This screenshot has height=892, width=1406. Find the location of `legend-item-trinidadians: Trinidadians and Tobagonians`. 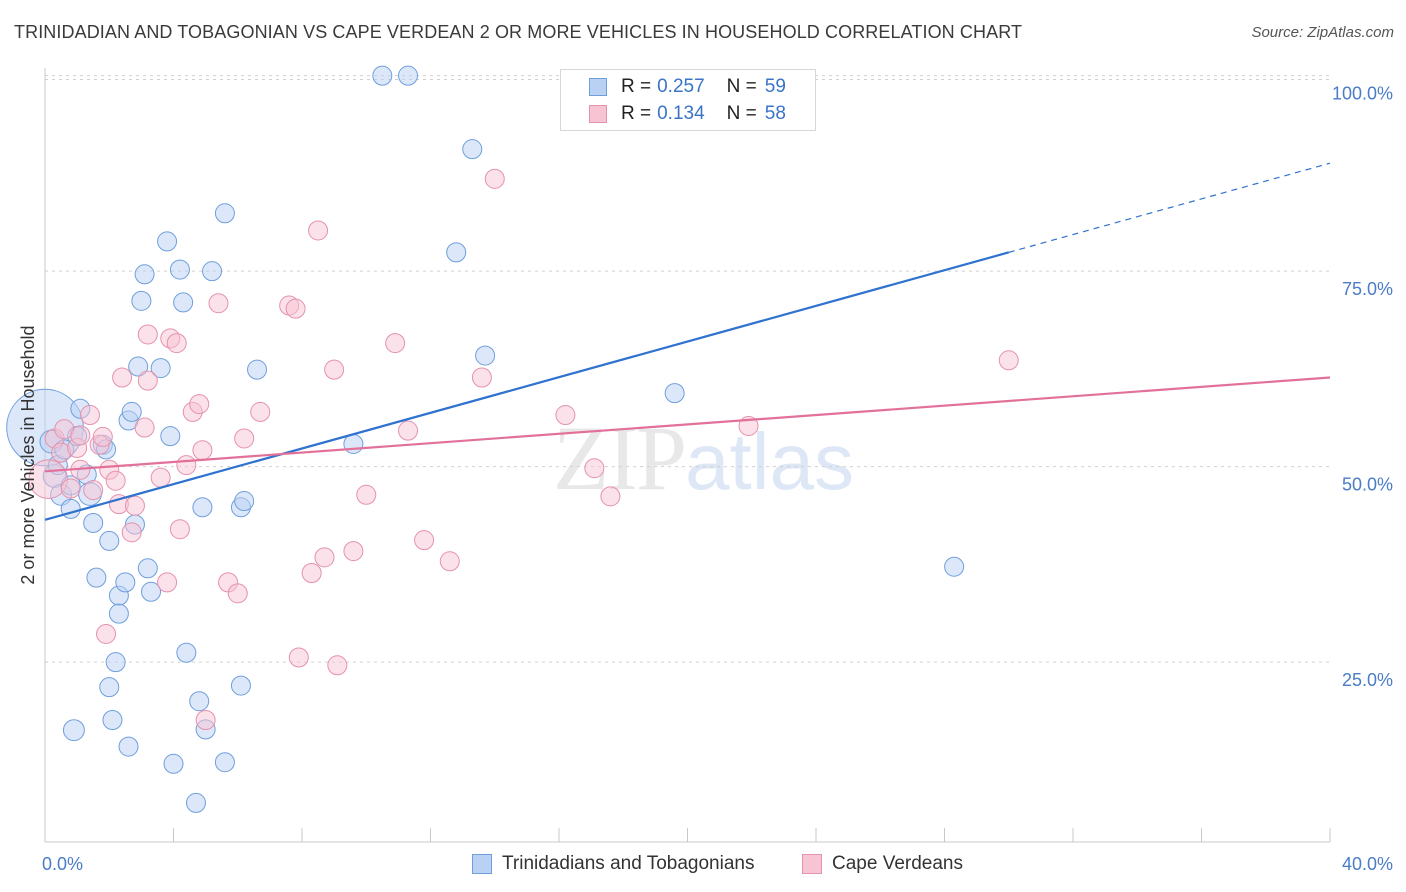

legend-item-trinidadians: Trinidadians and Tobagonians is located at coordinates (613, 864).